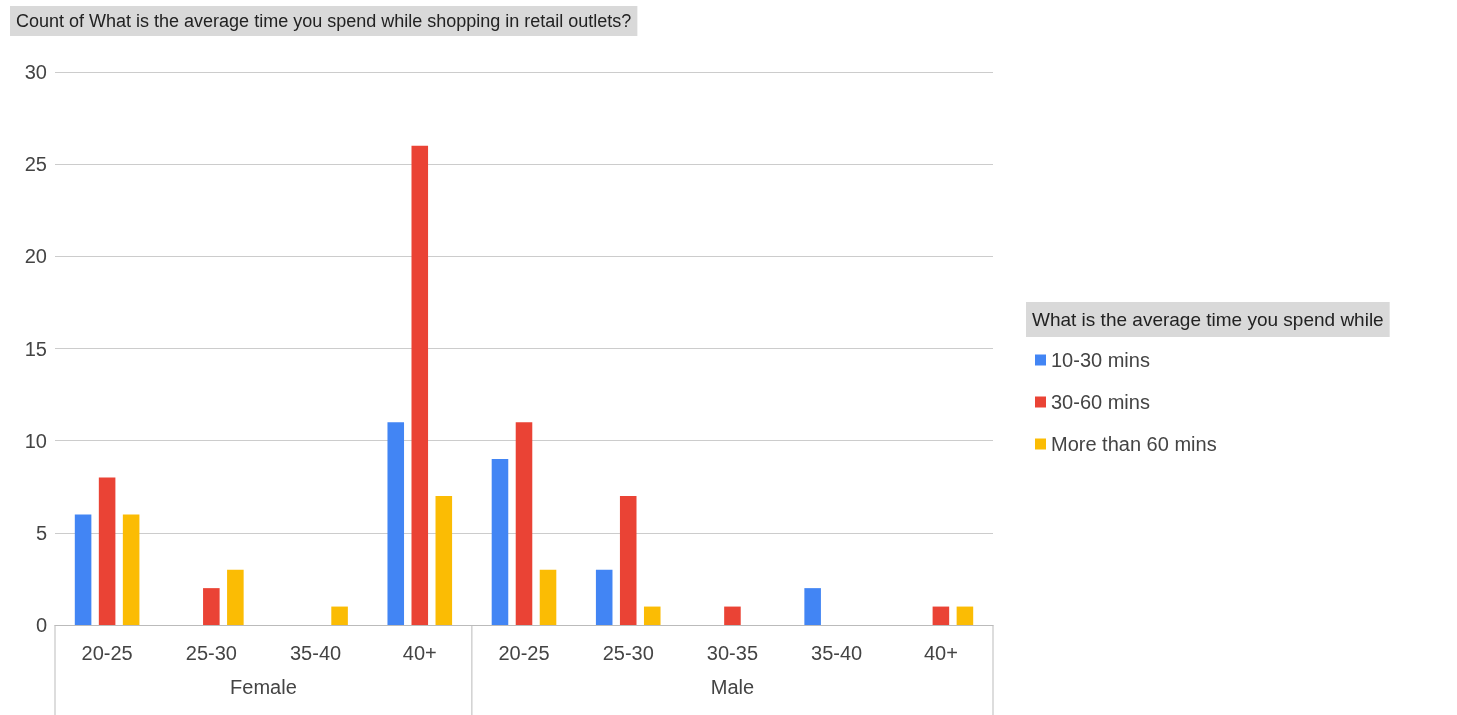 The image size is (1457, 715). I want to click on y-tick-label: 5, so click(41, 532).